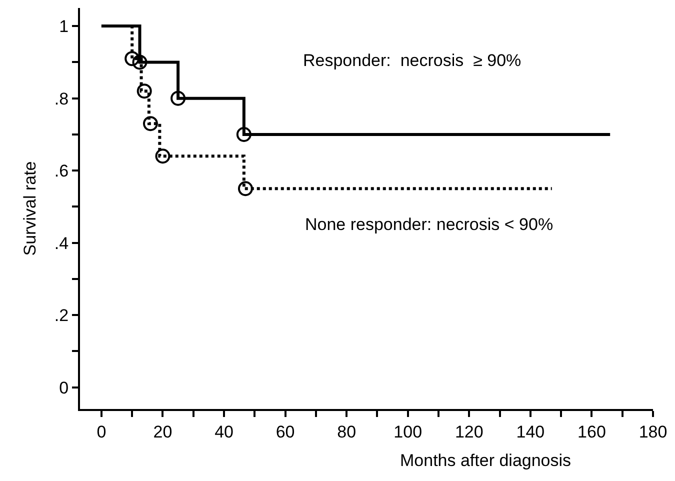 Image resolution: width=675 pixels, height=481 pixels. I want to click on x-tick-label: 180, so click(653, 432).